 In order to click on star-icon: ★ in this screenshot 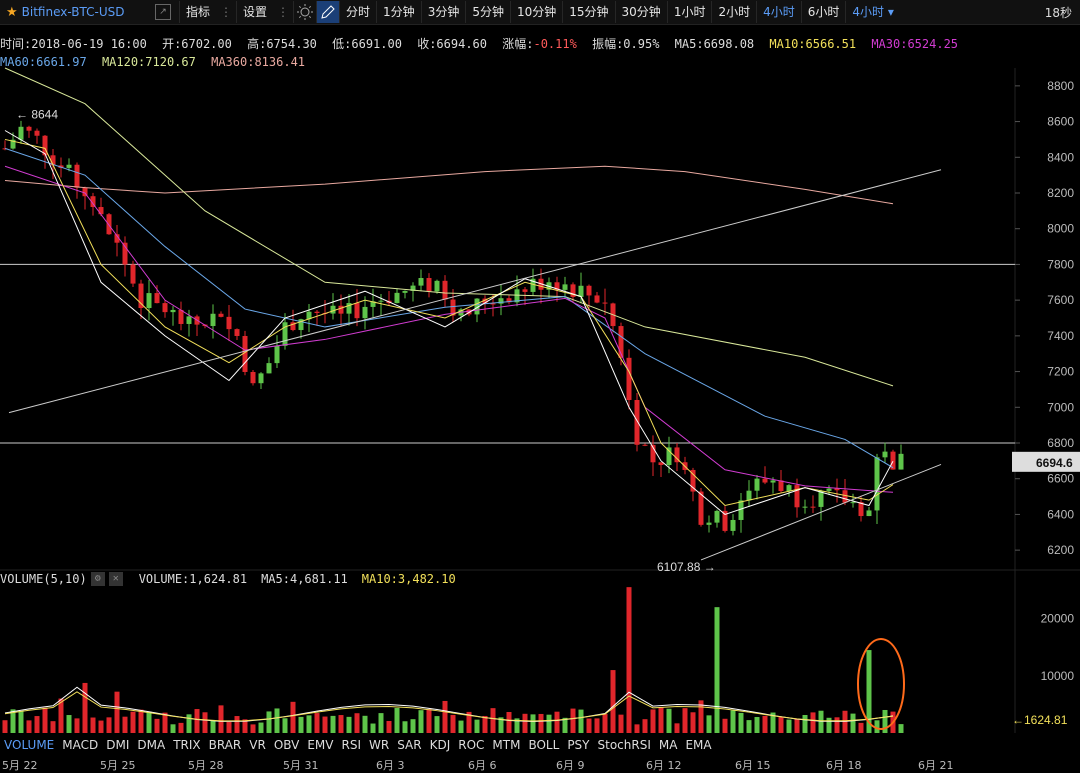, I will do `click(12, 12)`.